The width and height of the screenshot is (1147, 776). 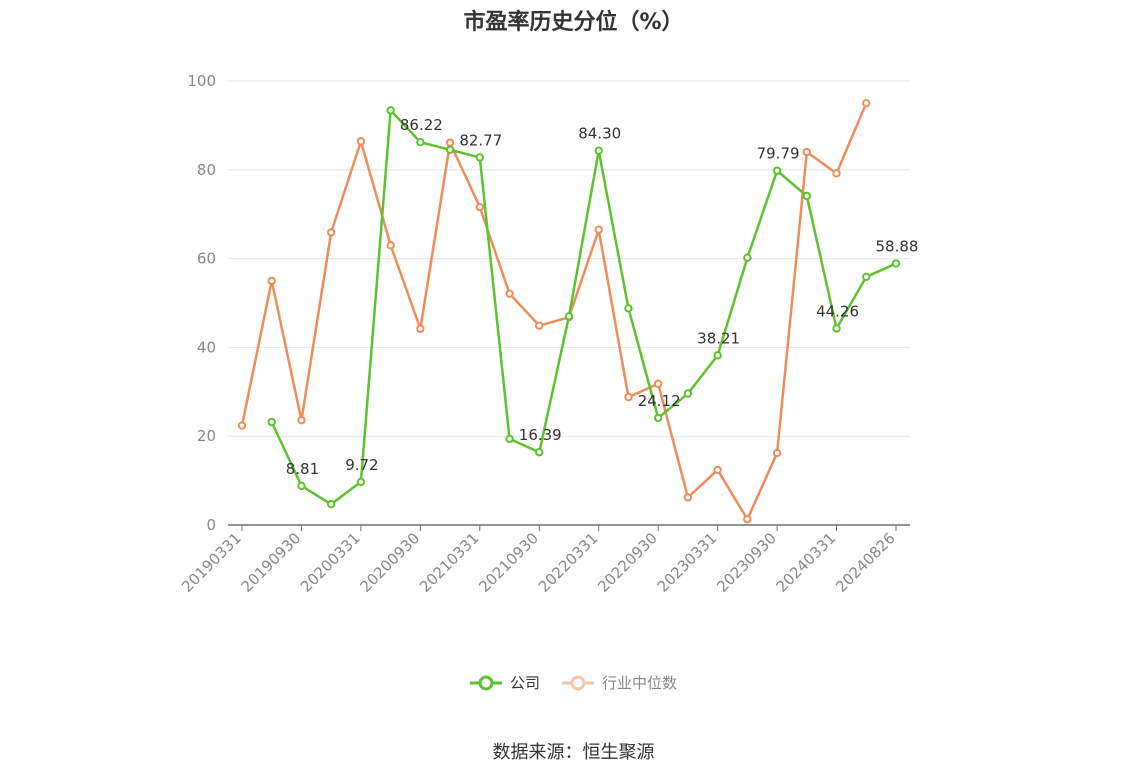 I want to click on data-label: 44.26, so click(x=837, y=311).